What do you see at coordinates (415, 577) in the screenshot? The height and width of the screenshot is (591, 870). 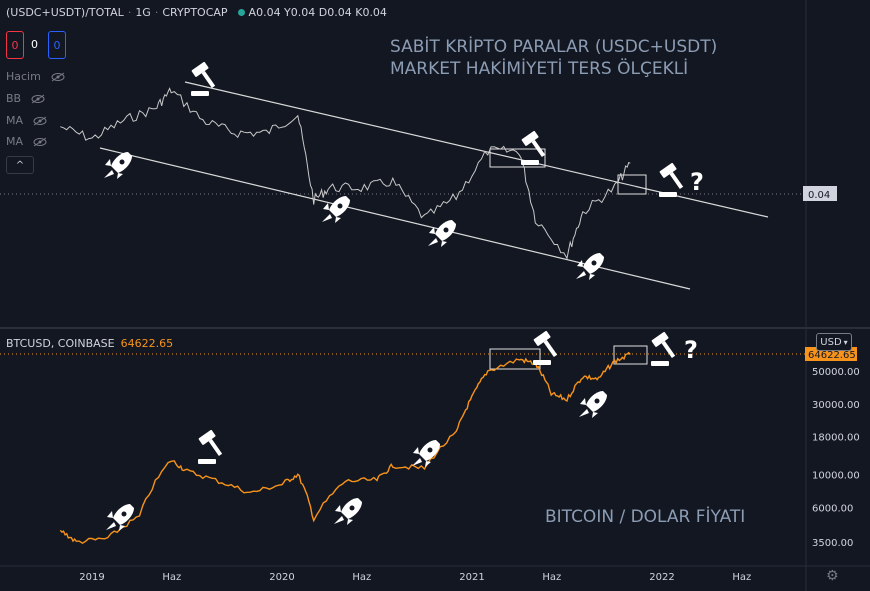 I see `time-axis: 2019 Haz 2020 Haz 2021 Haz 2022 Haz` at bounding box center [415, 577].